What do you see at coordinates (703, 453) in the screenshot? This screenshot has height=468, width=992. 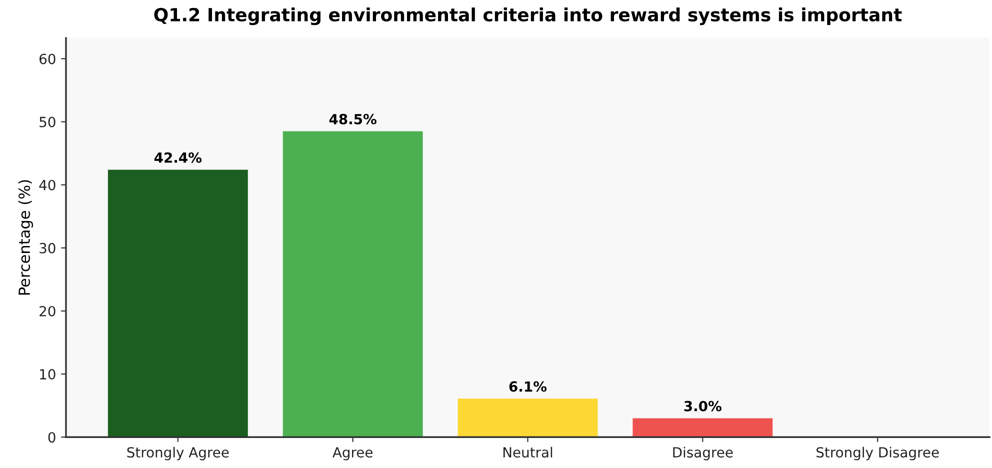 I see `x-tick-label: Disagree` at bounding box center [703, 453].